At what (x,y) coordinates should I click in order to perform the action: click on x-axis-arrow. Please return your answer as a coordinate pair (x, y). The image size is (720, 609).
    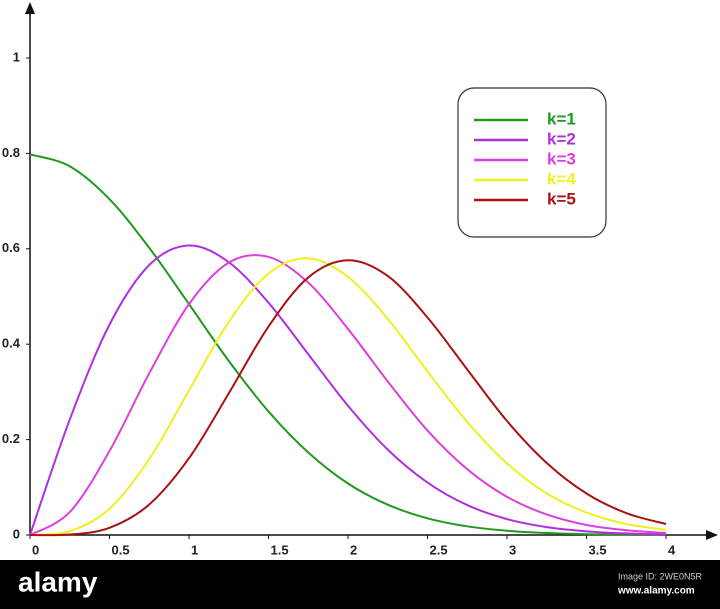
    Looking at the image, I should click on (712, 535).